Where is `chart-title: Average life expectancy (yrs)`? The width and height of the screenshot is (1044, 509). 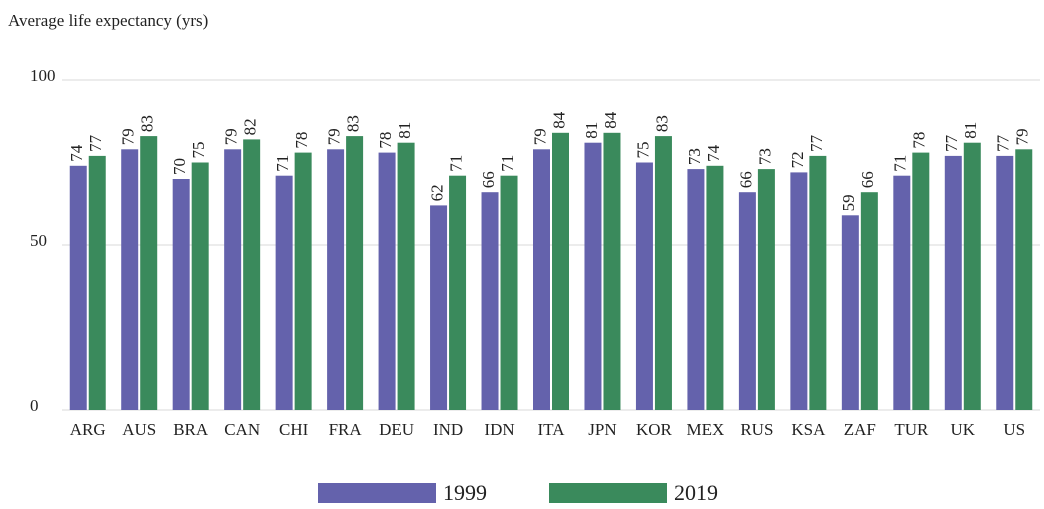 chart-title: Average life expectancy (yrs) is located at coordinates (108, 20).